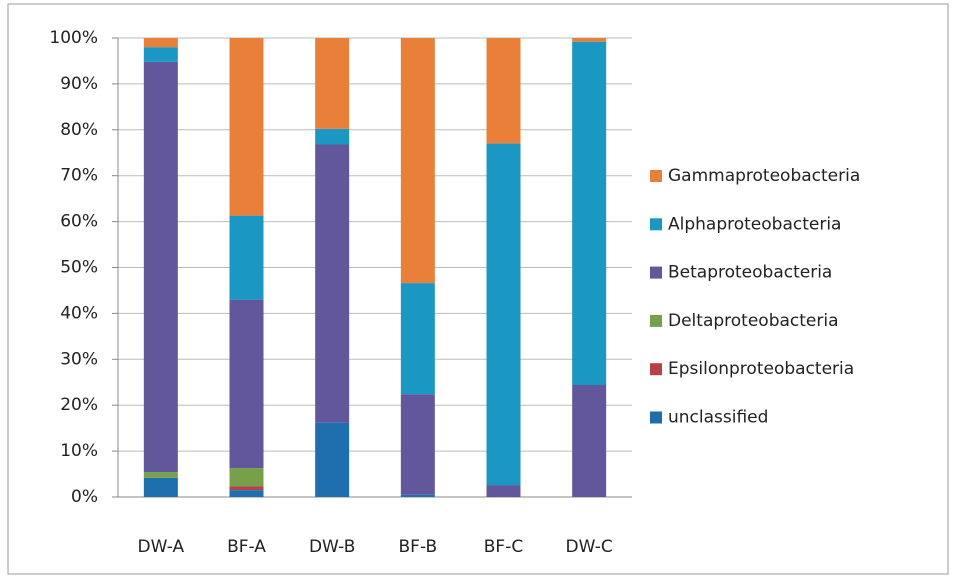 This screenshot has width=957, height=582. I want to click on y-tick-label: 20%, so click(79, 405).